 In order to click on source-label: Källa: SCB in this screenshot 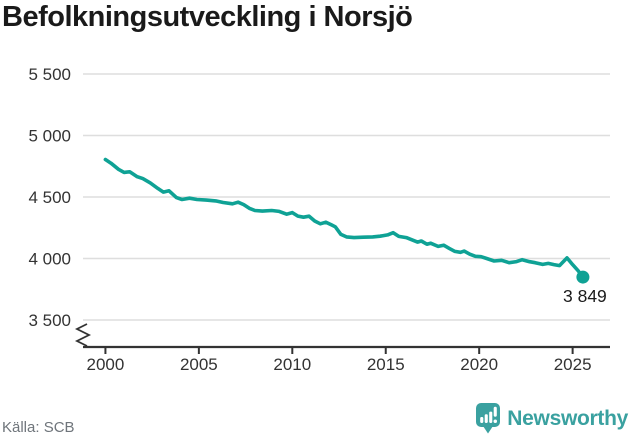, I will do `click(38, 427)`.